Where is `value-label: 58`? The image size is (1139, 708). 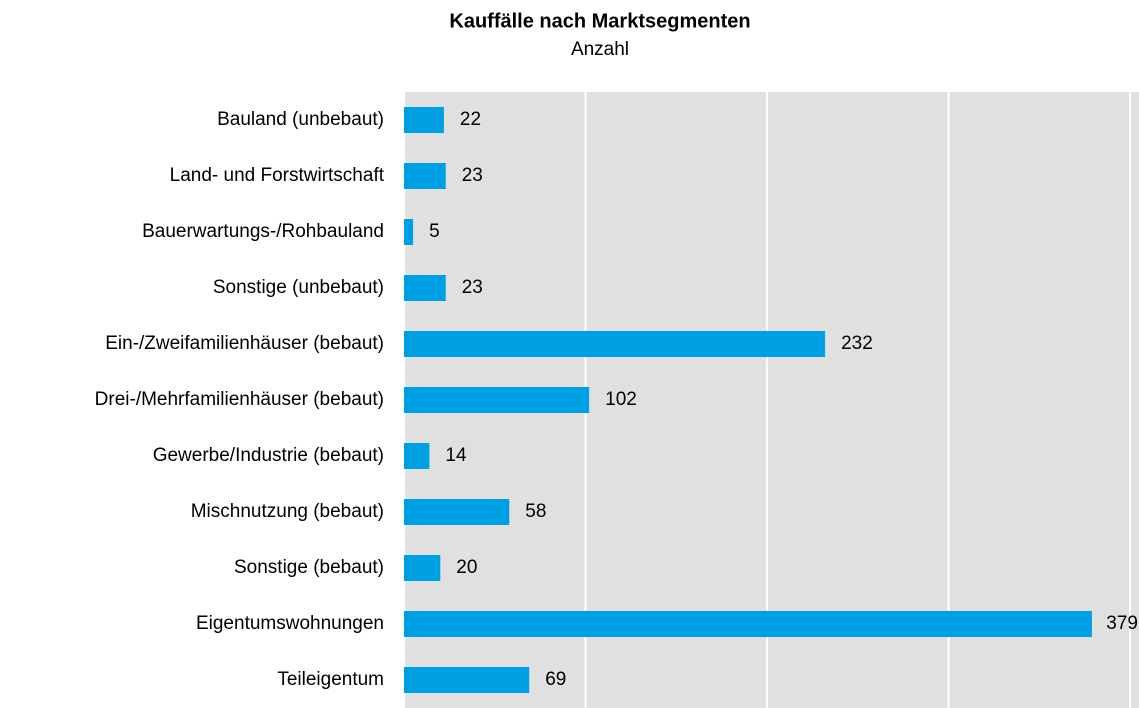 value-label: 58 is located at coordinates (535, 511).